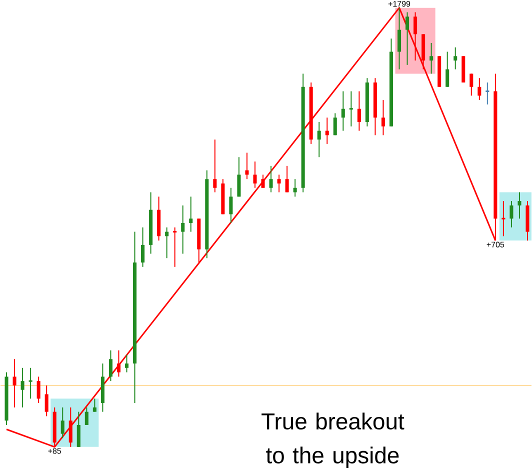 The height and width of the screenshot is (471, 532). I want to click on annotation: True breakout to the upside, so click(333, 440).